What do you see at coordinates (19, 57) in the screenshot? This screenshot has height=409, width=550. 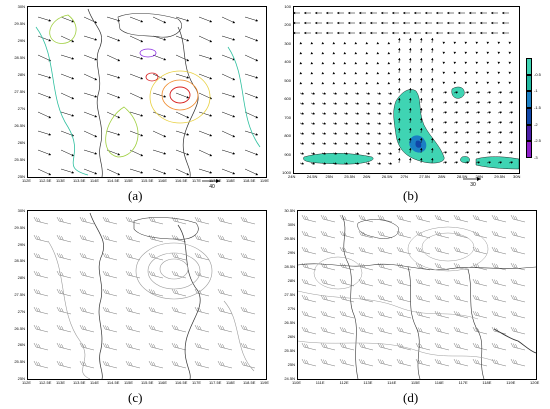 I see `y-tick-label: 28.5N` at bounding box center [19, 57].